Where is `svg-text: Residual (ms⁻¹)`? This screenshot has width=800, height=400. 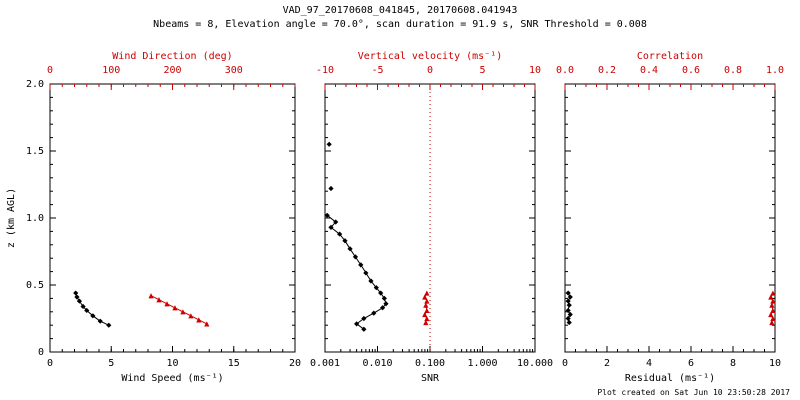 svg-text: Residual (ms⁻¹) is located at coordinates (670, 378).